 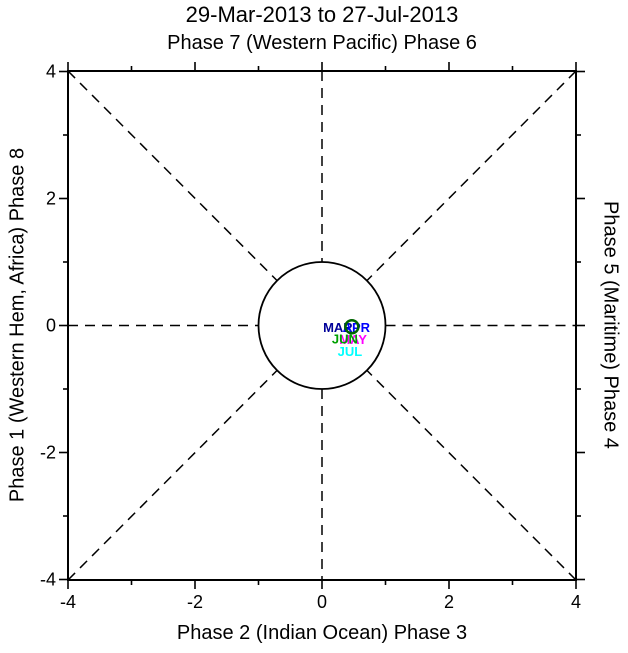 I want to click on tick-label-bottom: 2, so click(x=449, y=602).